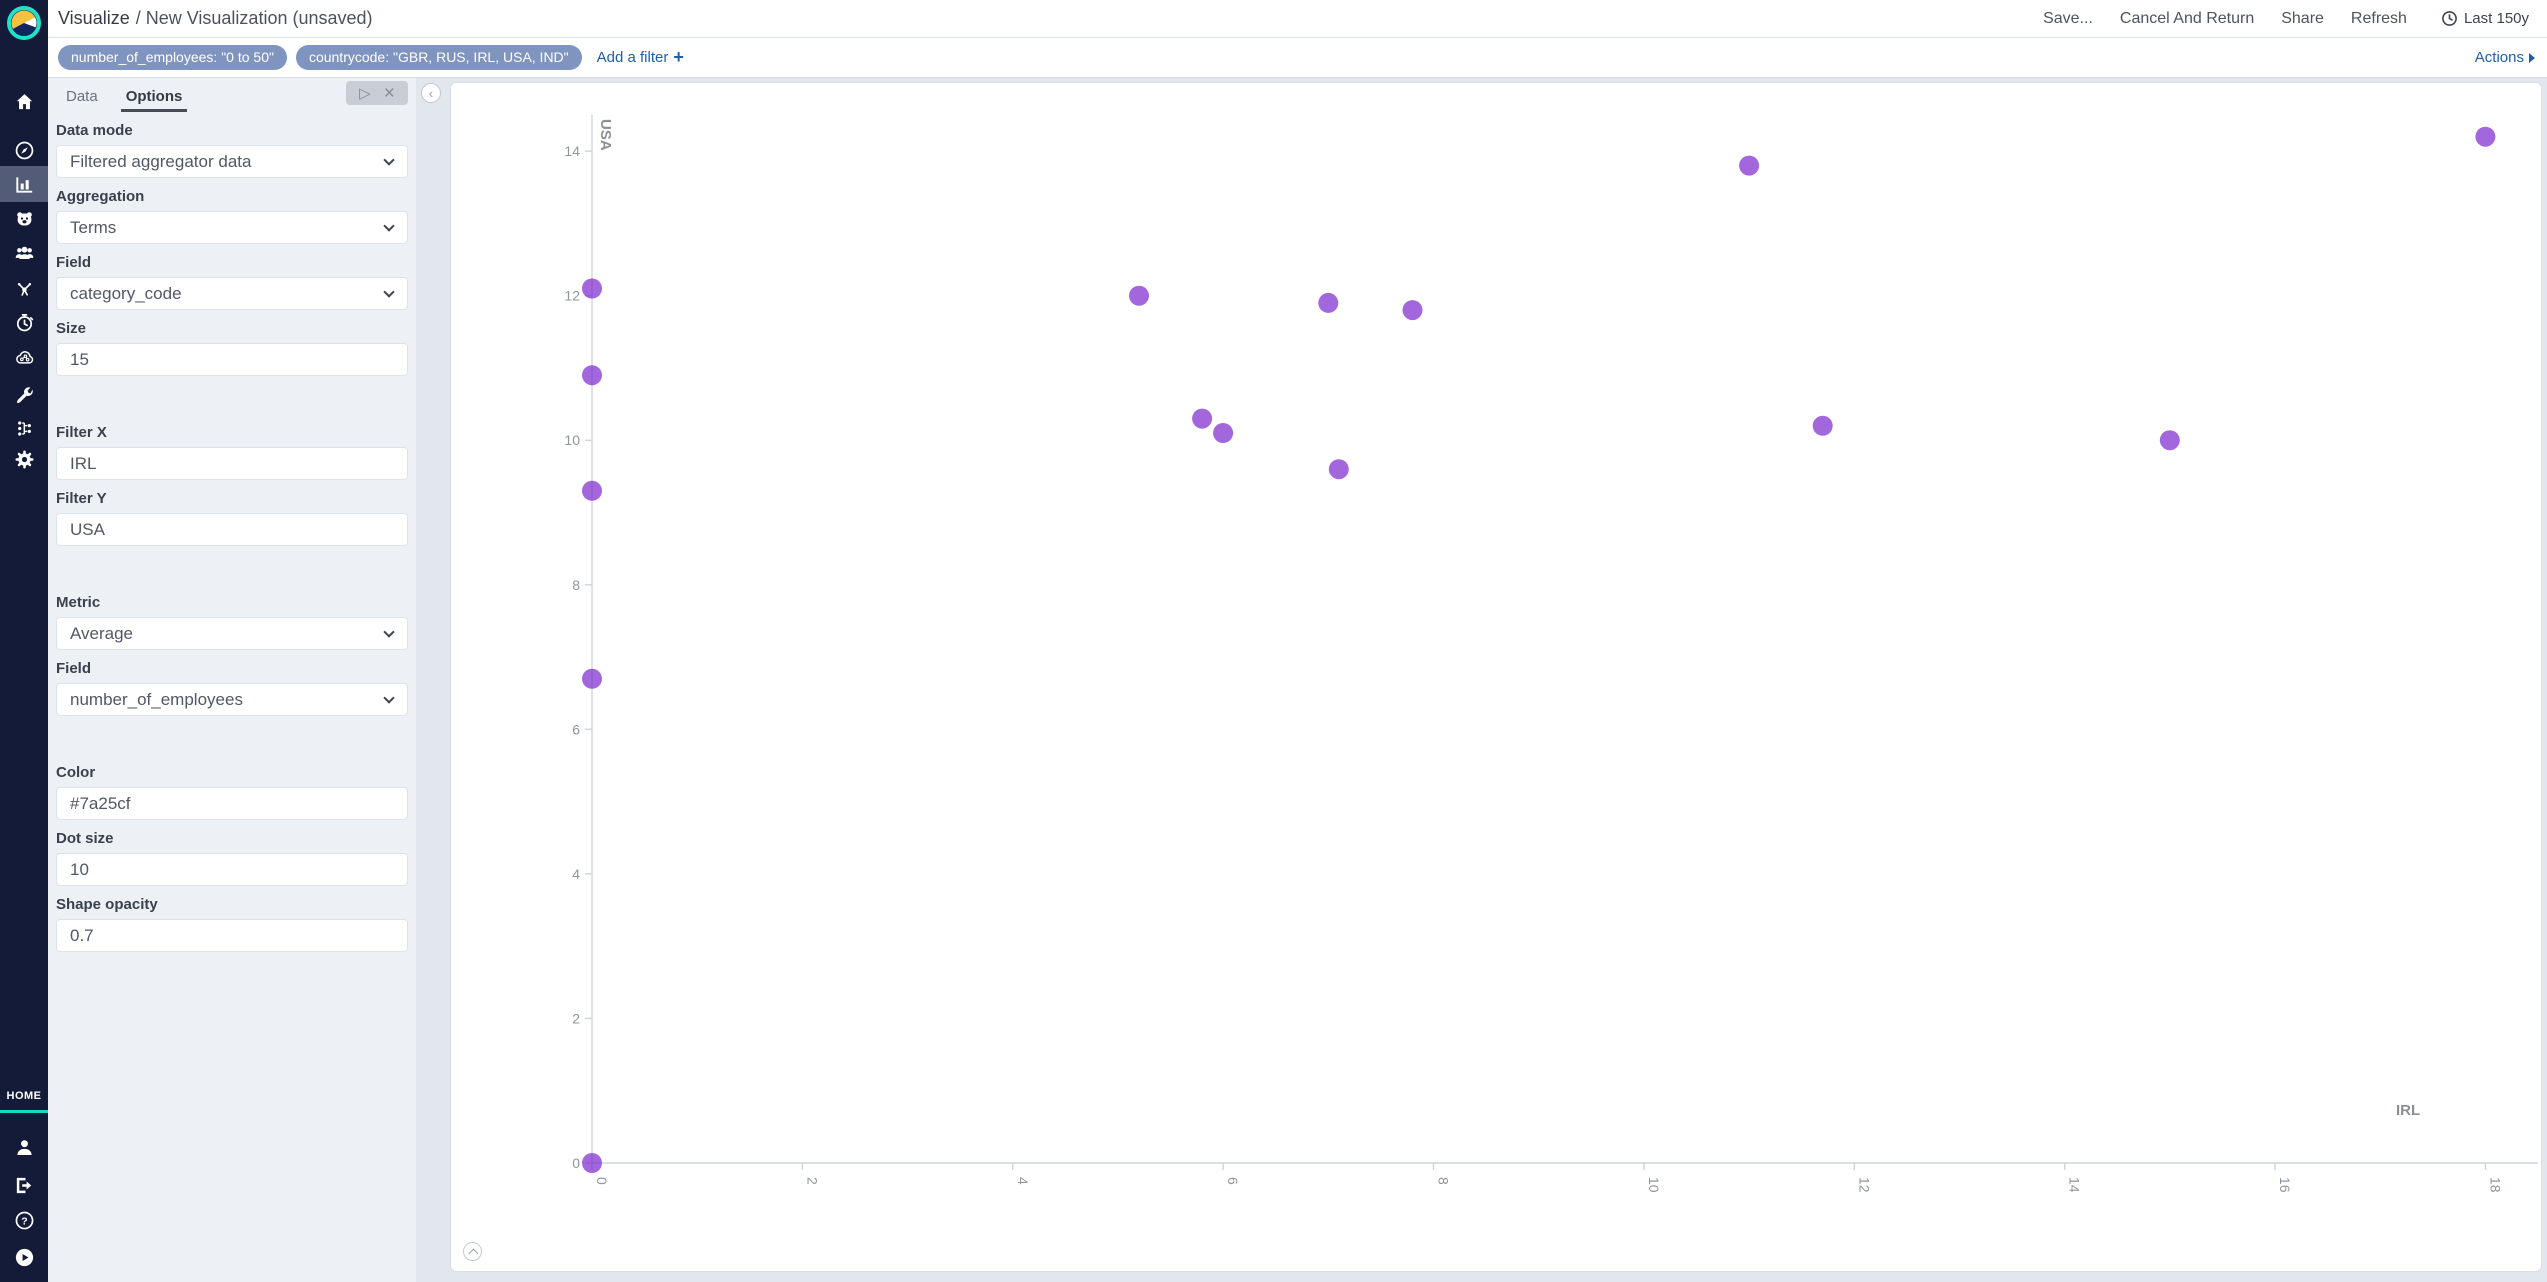 This screenshot has width=2547, height=1282. I want to click on discard-changes-button: ×, so click(389, 93).